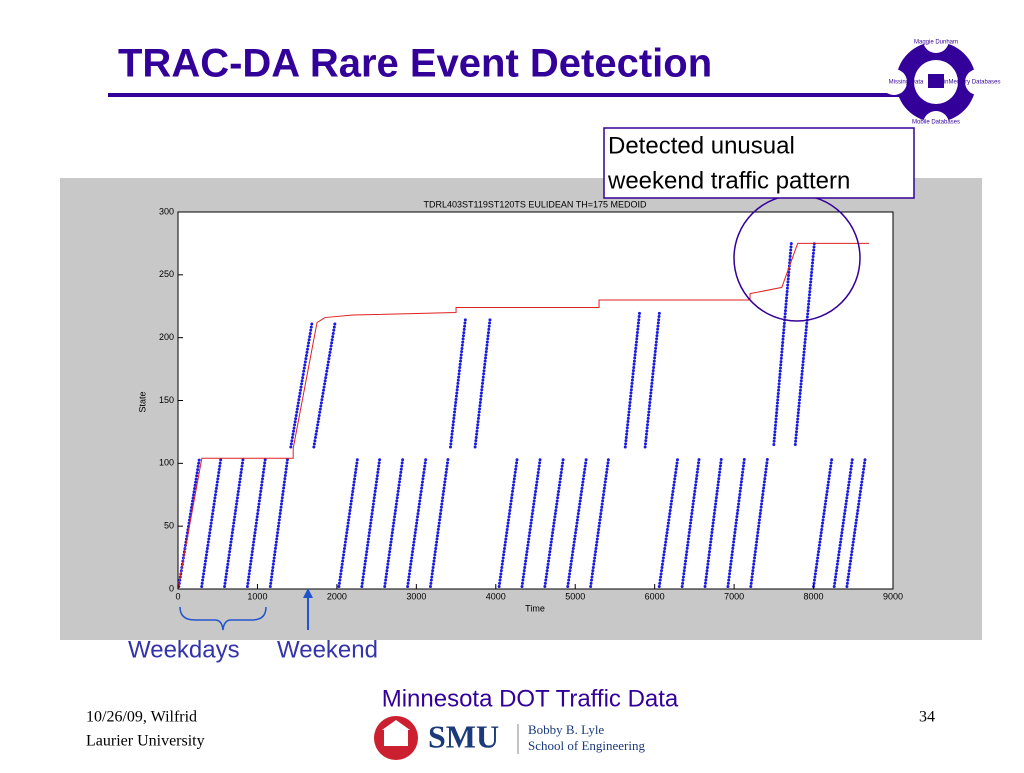 Image resolution: width=1024 pixels, height=773 pixels. What do you see at coordinates (814, 596) in the screenshot?
I see `x-tick-label: 8000` at bounding box center [814, 596].